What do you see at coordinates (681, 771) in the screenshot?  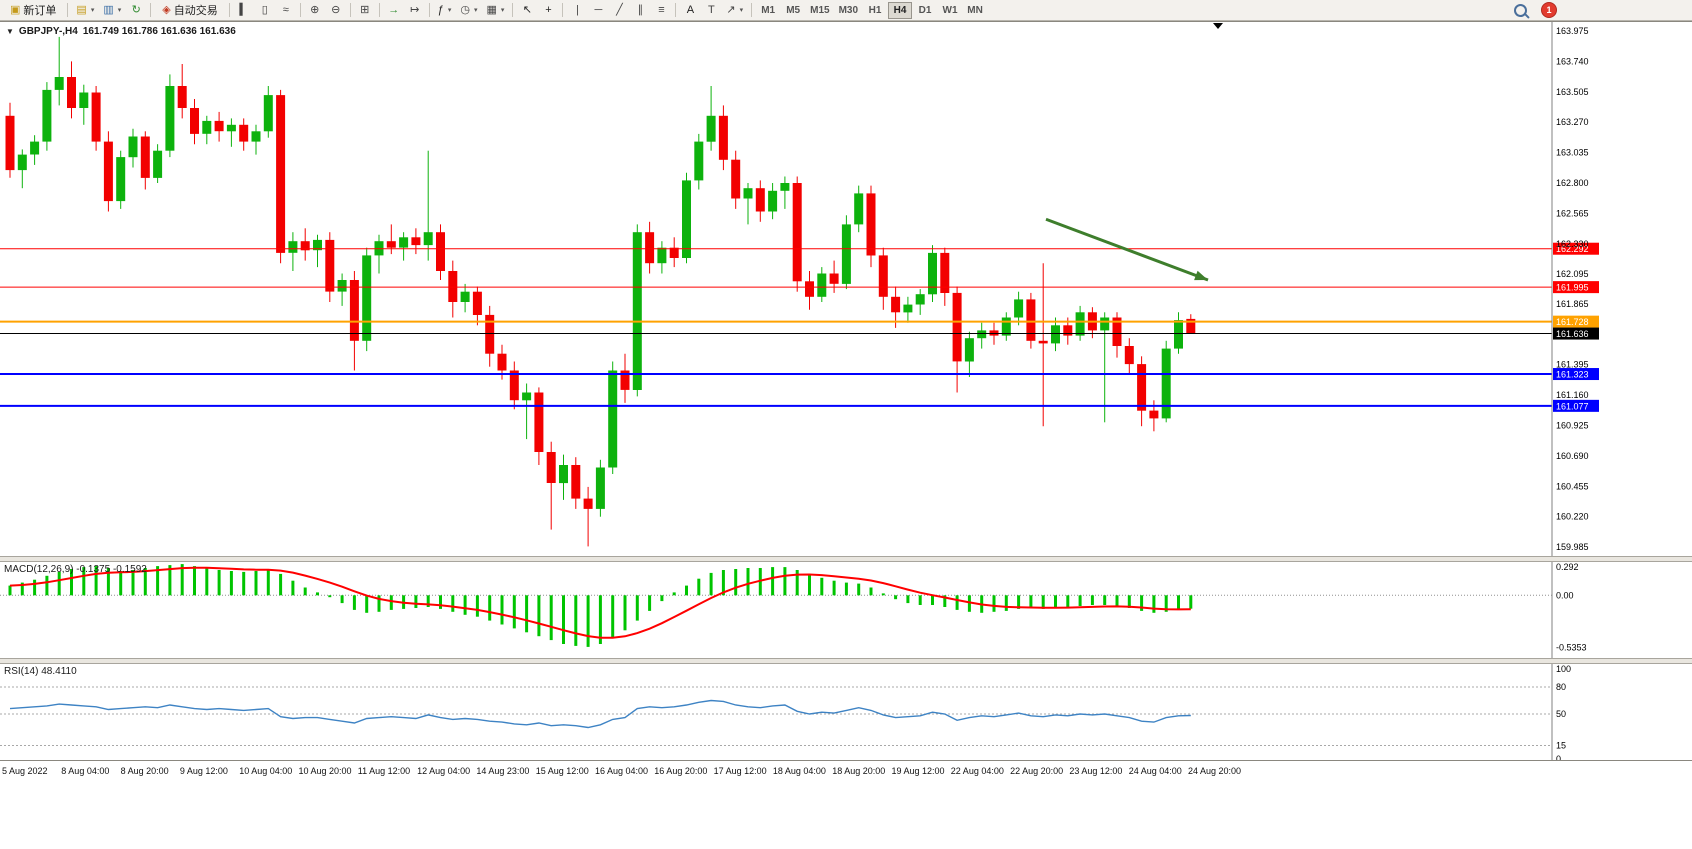 I see `time-label: 16 Aug 20:00` at bounding box center [681, 771].